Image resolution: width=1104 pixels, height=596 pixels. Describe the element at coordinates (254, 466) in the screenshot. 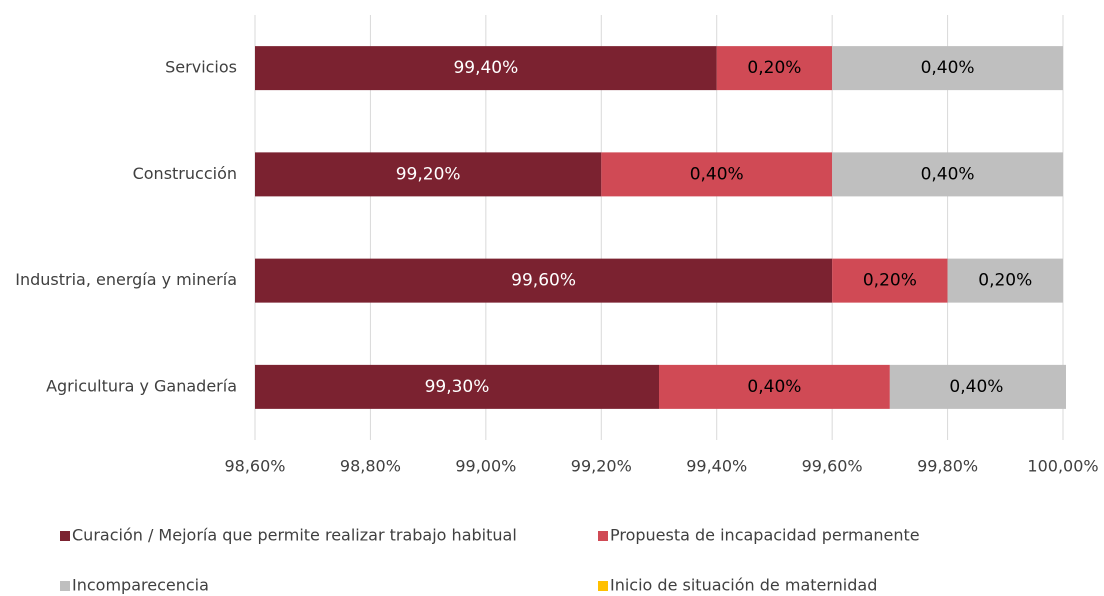

I see `x-tick-label: 98,60%` at that location.